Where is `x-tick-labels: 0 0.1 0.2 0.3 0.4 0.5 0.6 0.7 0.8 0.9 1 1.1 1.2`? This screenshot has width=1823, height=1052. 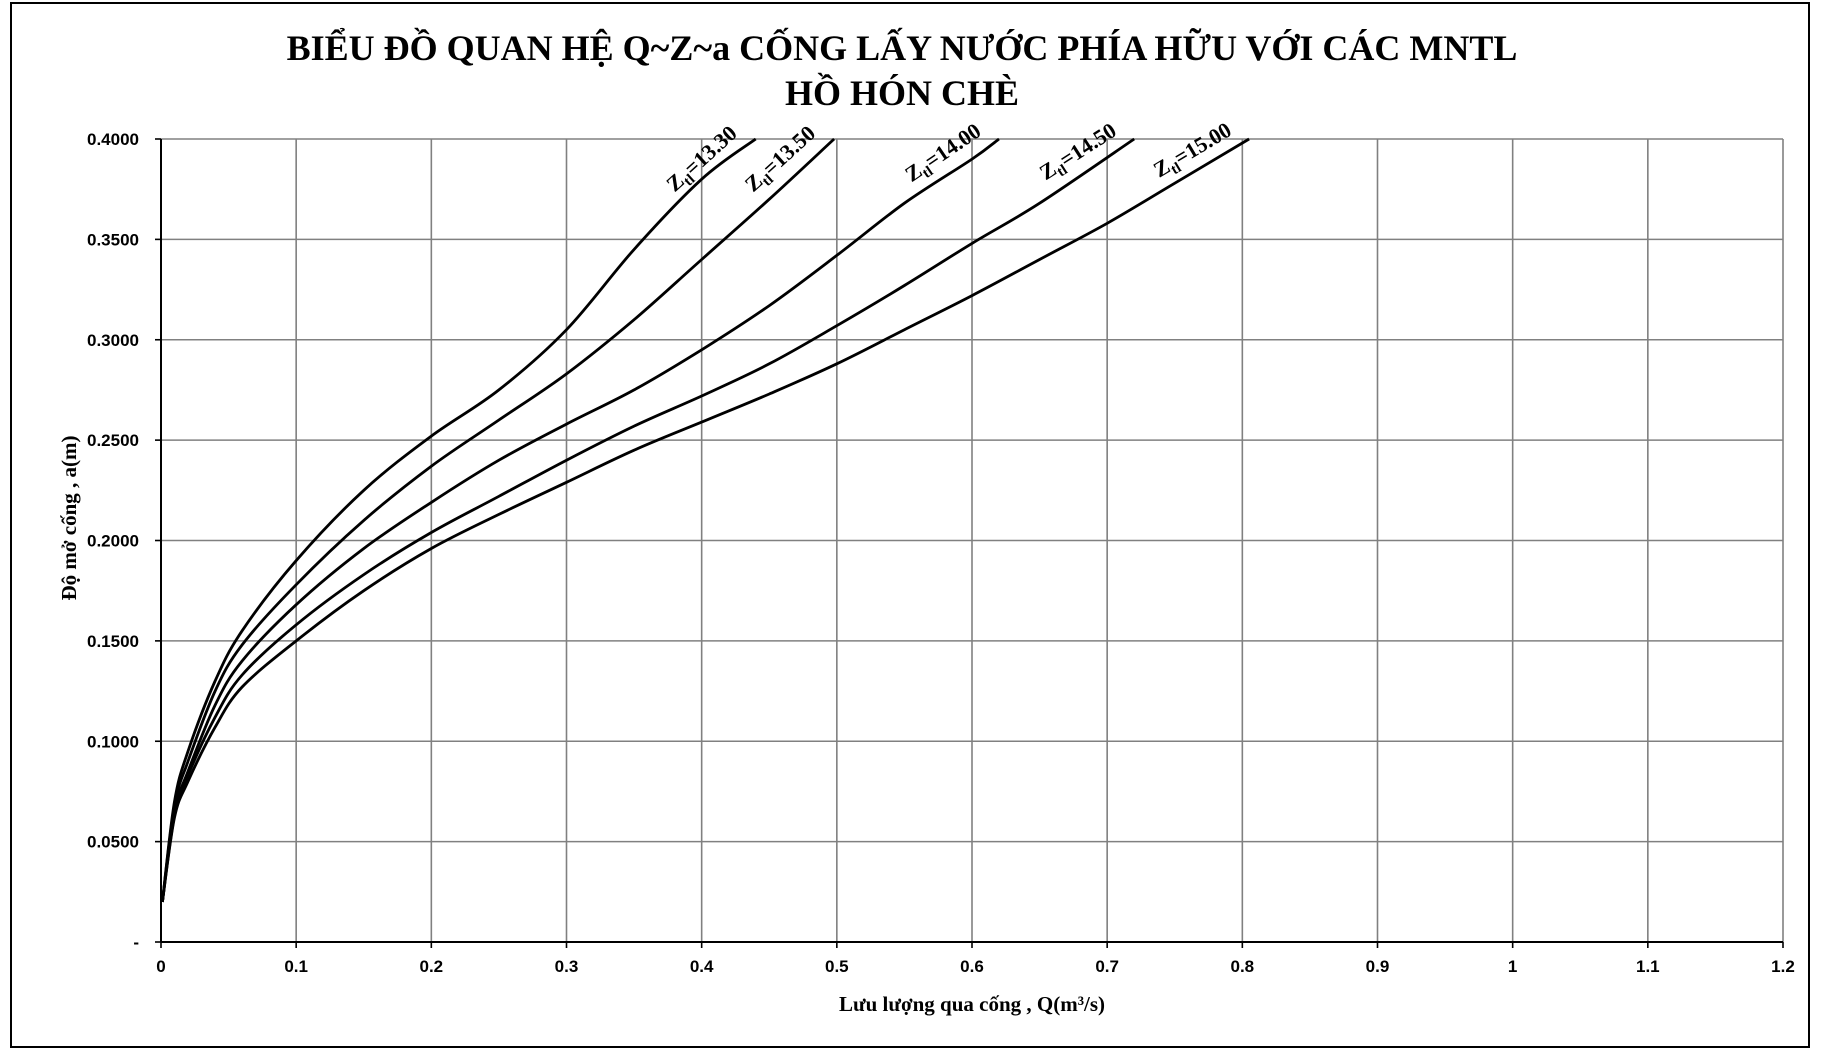
x-tick-labels: 0 0.1 0.2 0.3 0.4 0.5 0.6 0.7 0.8 0.9 1 1.1 1.2 is located at coordinates (975, 966).